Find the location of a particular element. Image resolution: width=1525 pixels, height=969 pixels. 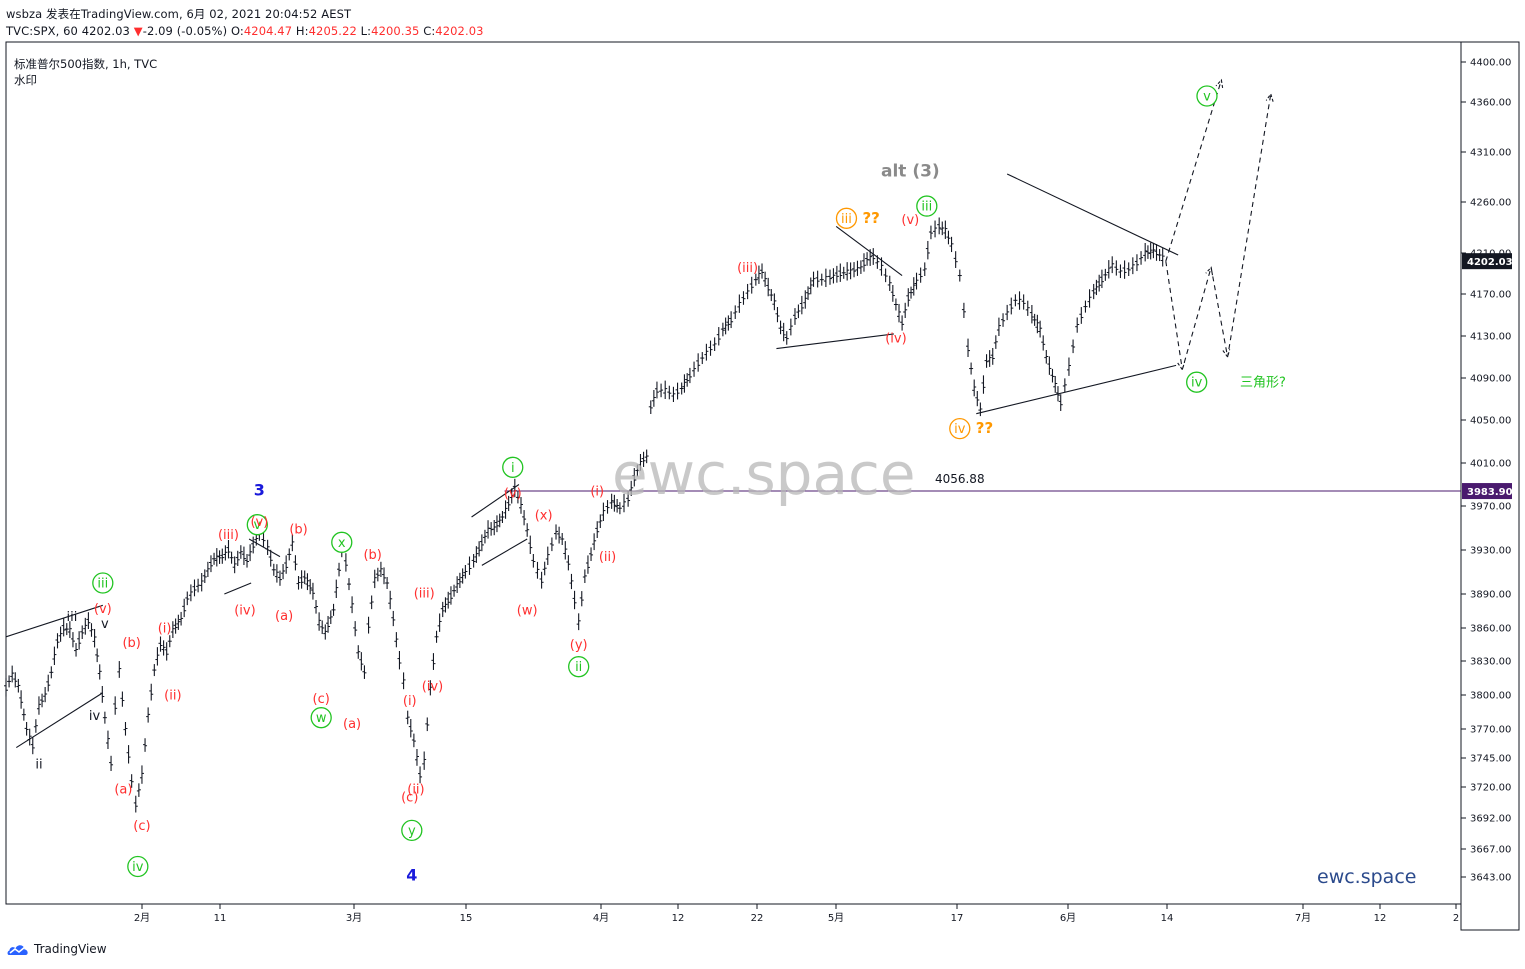

tradingview-text: TradingView is located at coordinates (70, 949).